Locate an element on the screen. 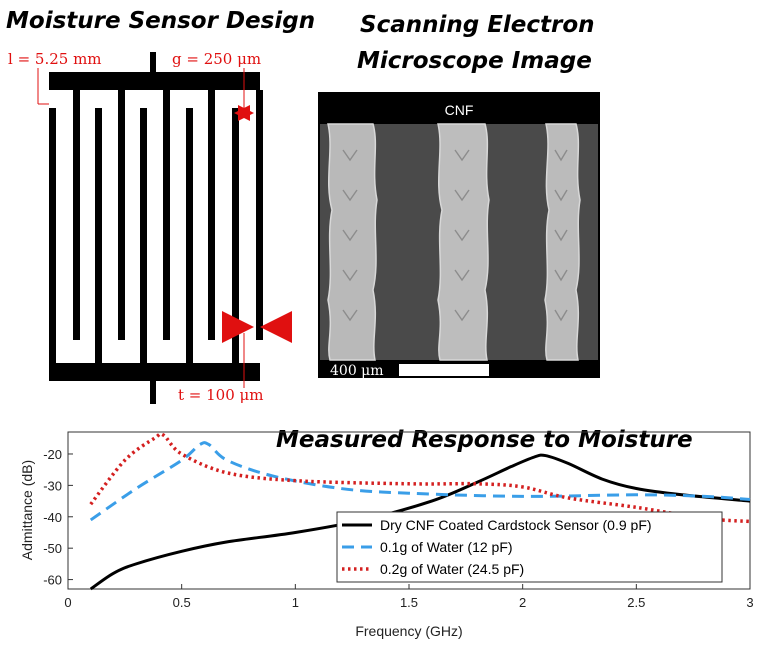 This screenshot has height=649, width=768. y-tick-label: -60 is located at coordinates (52, 580).